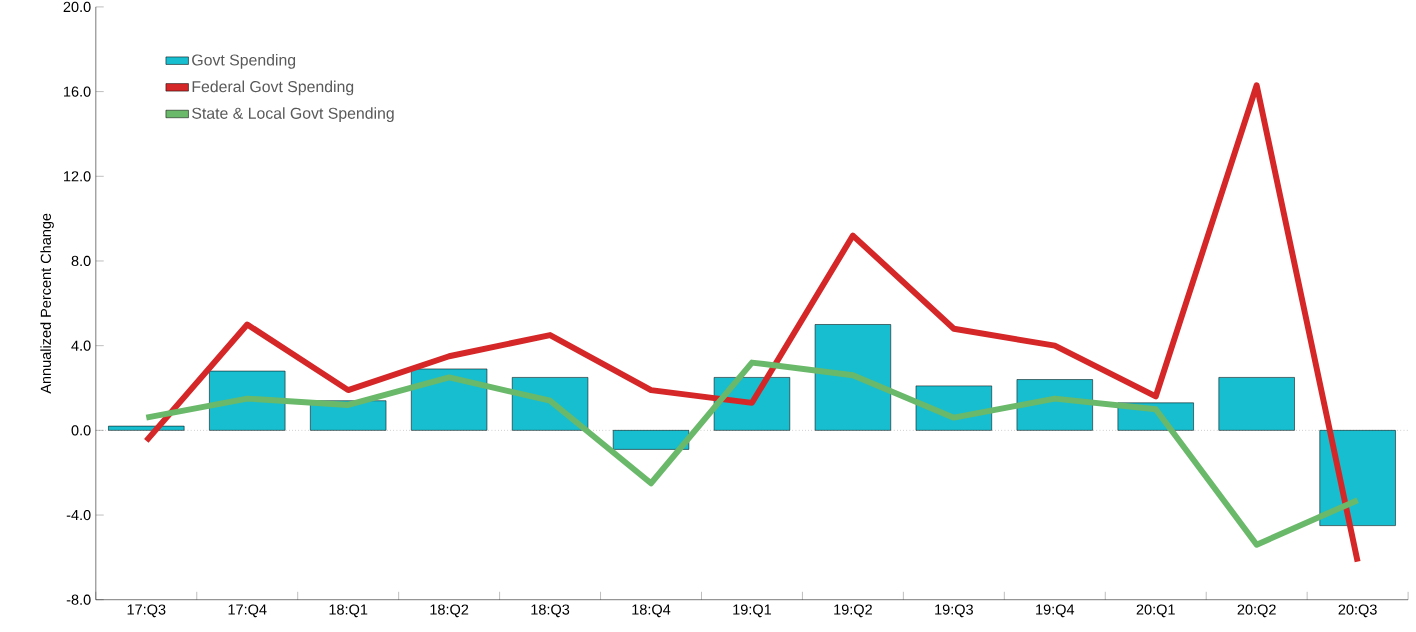  Describe the element at coordinates (273, 88) in the screenshot. I see `legend-label: Federal Govt Spending` at that location.